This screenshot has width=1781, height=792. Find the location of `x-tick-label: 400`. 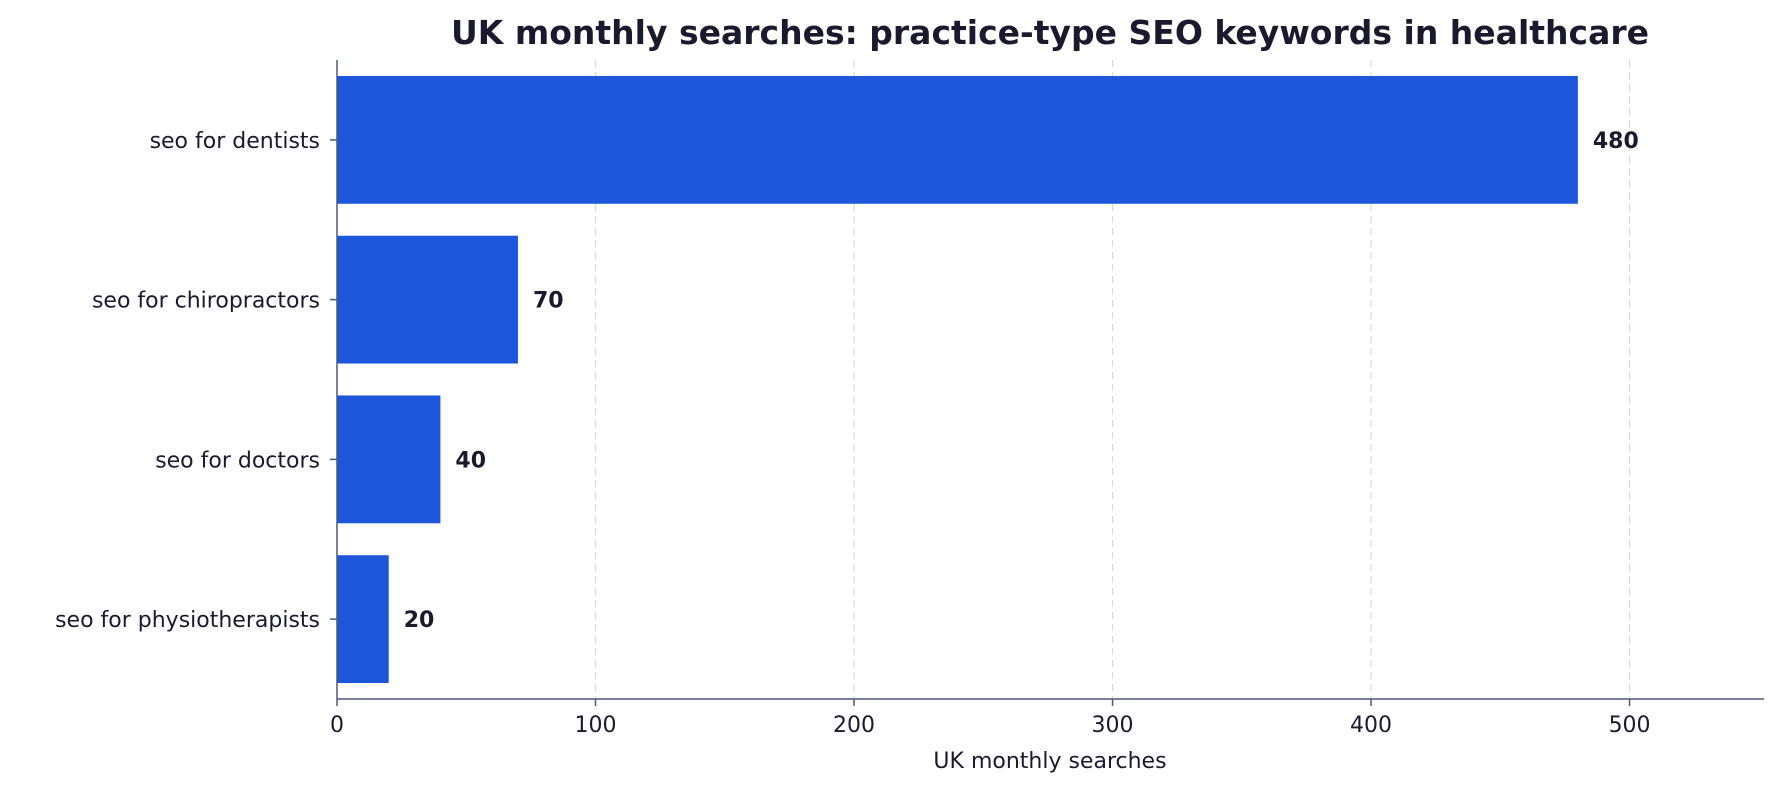

x-tick-label: 400 is located at coordinates (1371, 725).